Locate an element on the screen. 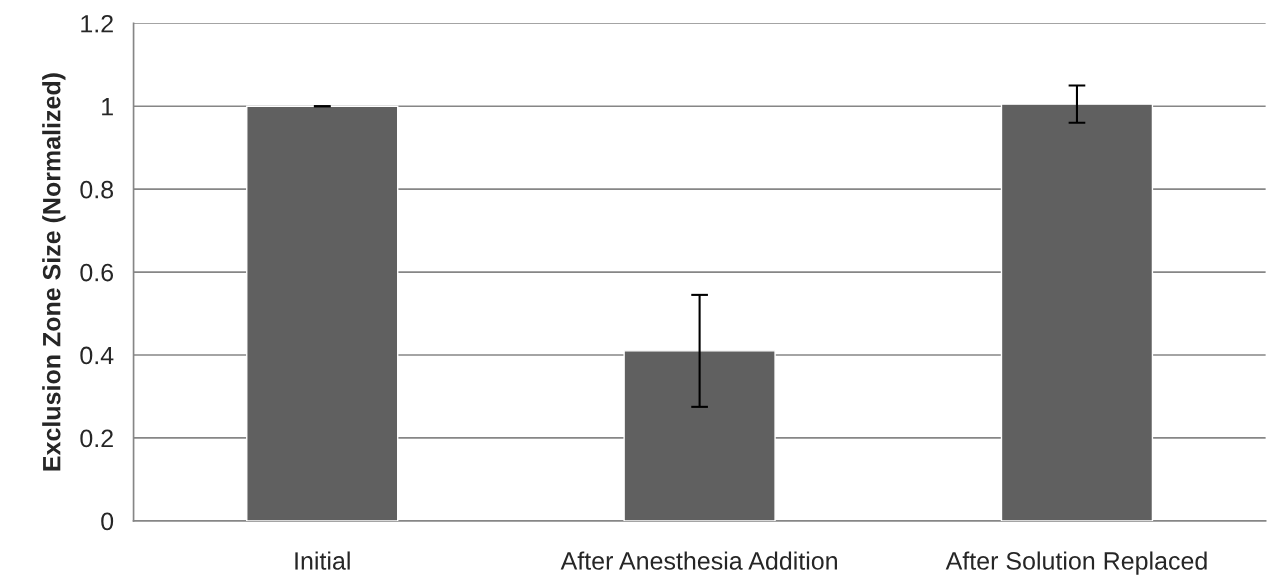  x-tick-label: After Solution Replaced is located at coordinates (1076, 563).